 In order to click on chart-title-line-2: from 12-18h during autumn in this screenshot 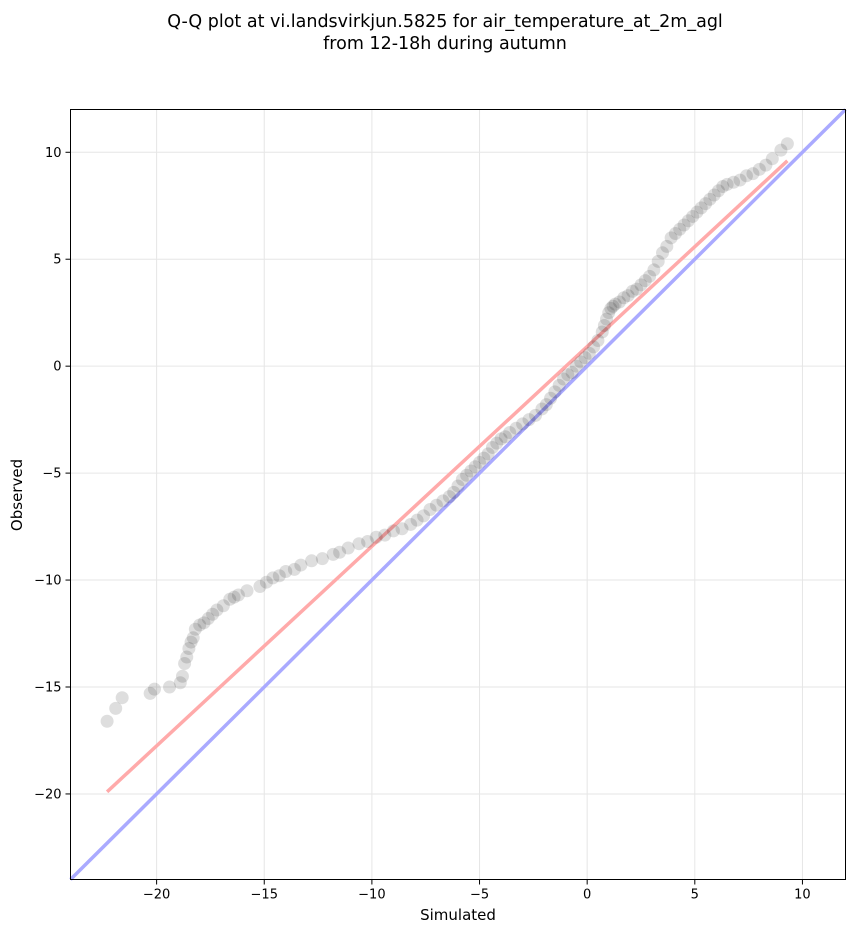, I will do `click(445, 44)`.